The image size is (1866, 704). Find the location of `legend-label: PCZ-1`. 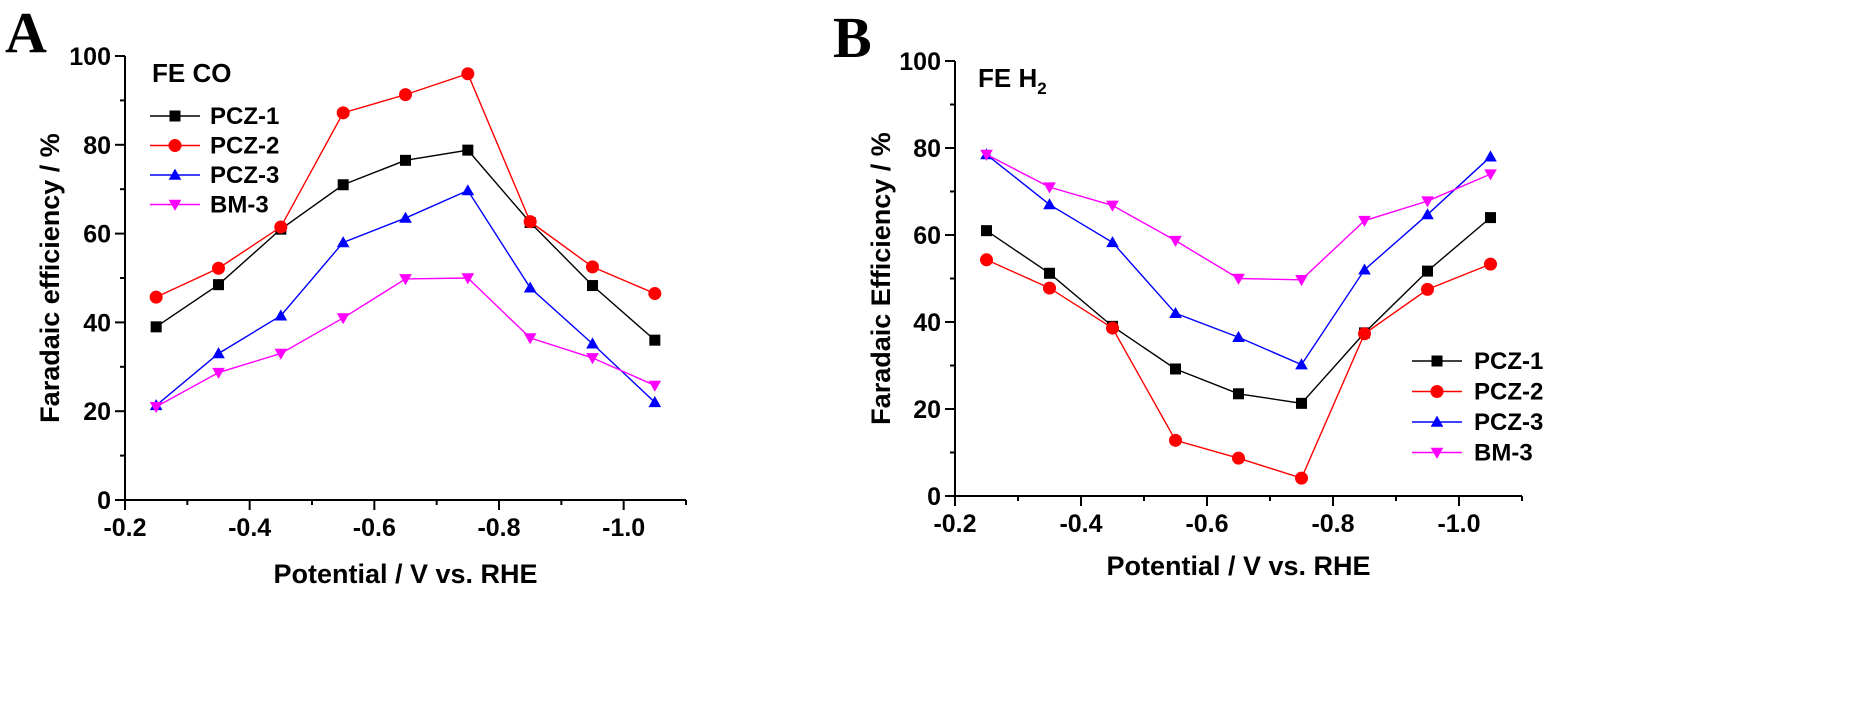

legend-label: PCZ-1 is located at coordinates (244, 116).